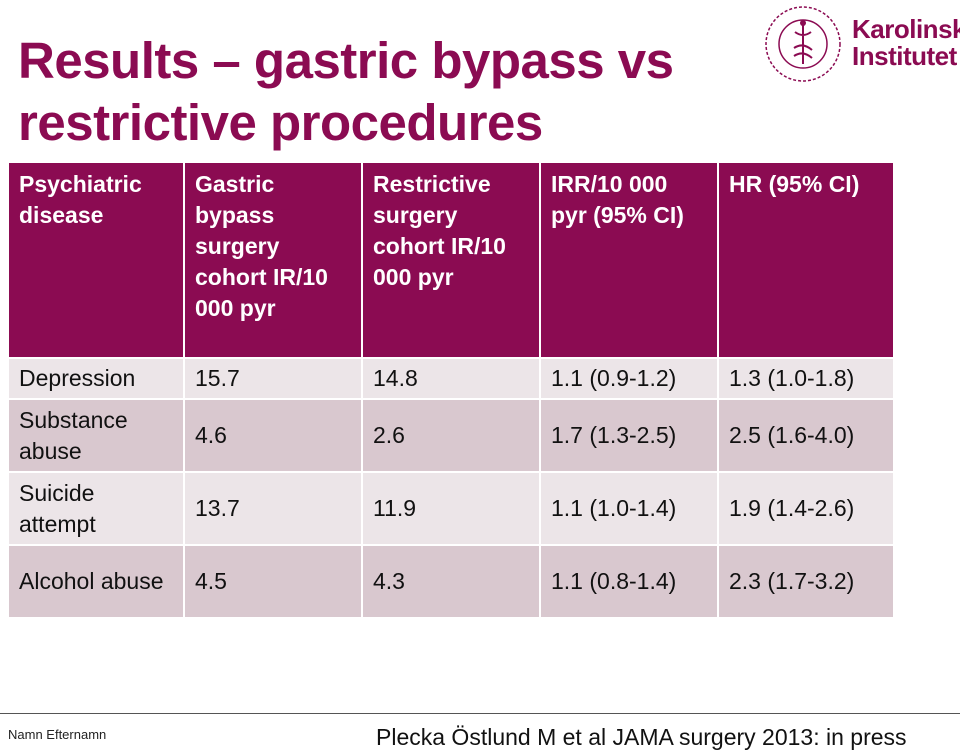 This screenshot has width=960, height=752. What do you see at coordinates (273, 581) in the screenshot?
I see `cell-gastric-ir: 4.5` at bounding box center [273, 581].